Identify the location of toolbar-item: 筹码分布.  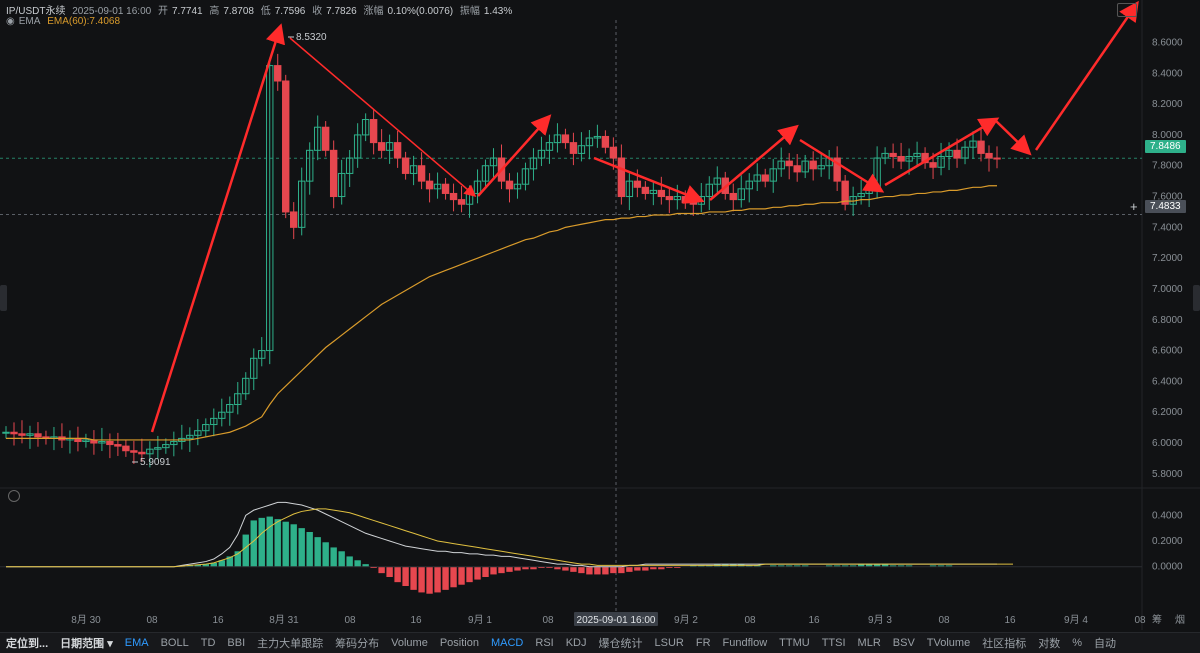
(357, 644).